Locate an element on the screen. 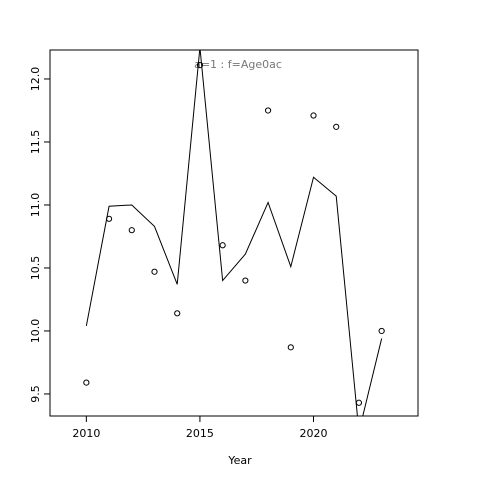 The width and height of the screenshot is (480, 484). y-tick-label: 10.0 is located at coordinates (35, 331).